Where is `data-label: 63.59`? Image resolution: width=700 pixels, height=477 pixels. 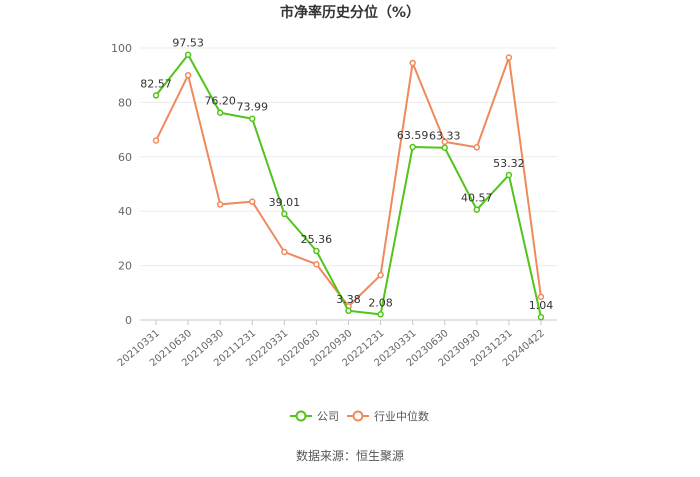
data-label: 63.59 is located at coordinates (413, 135).